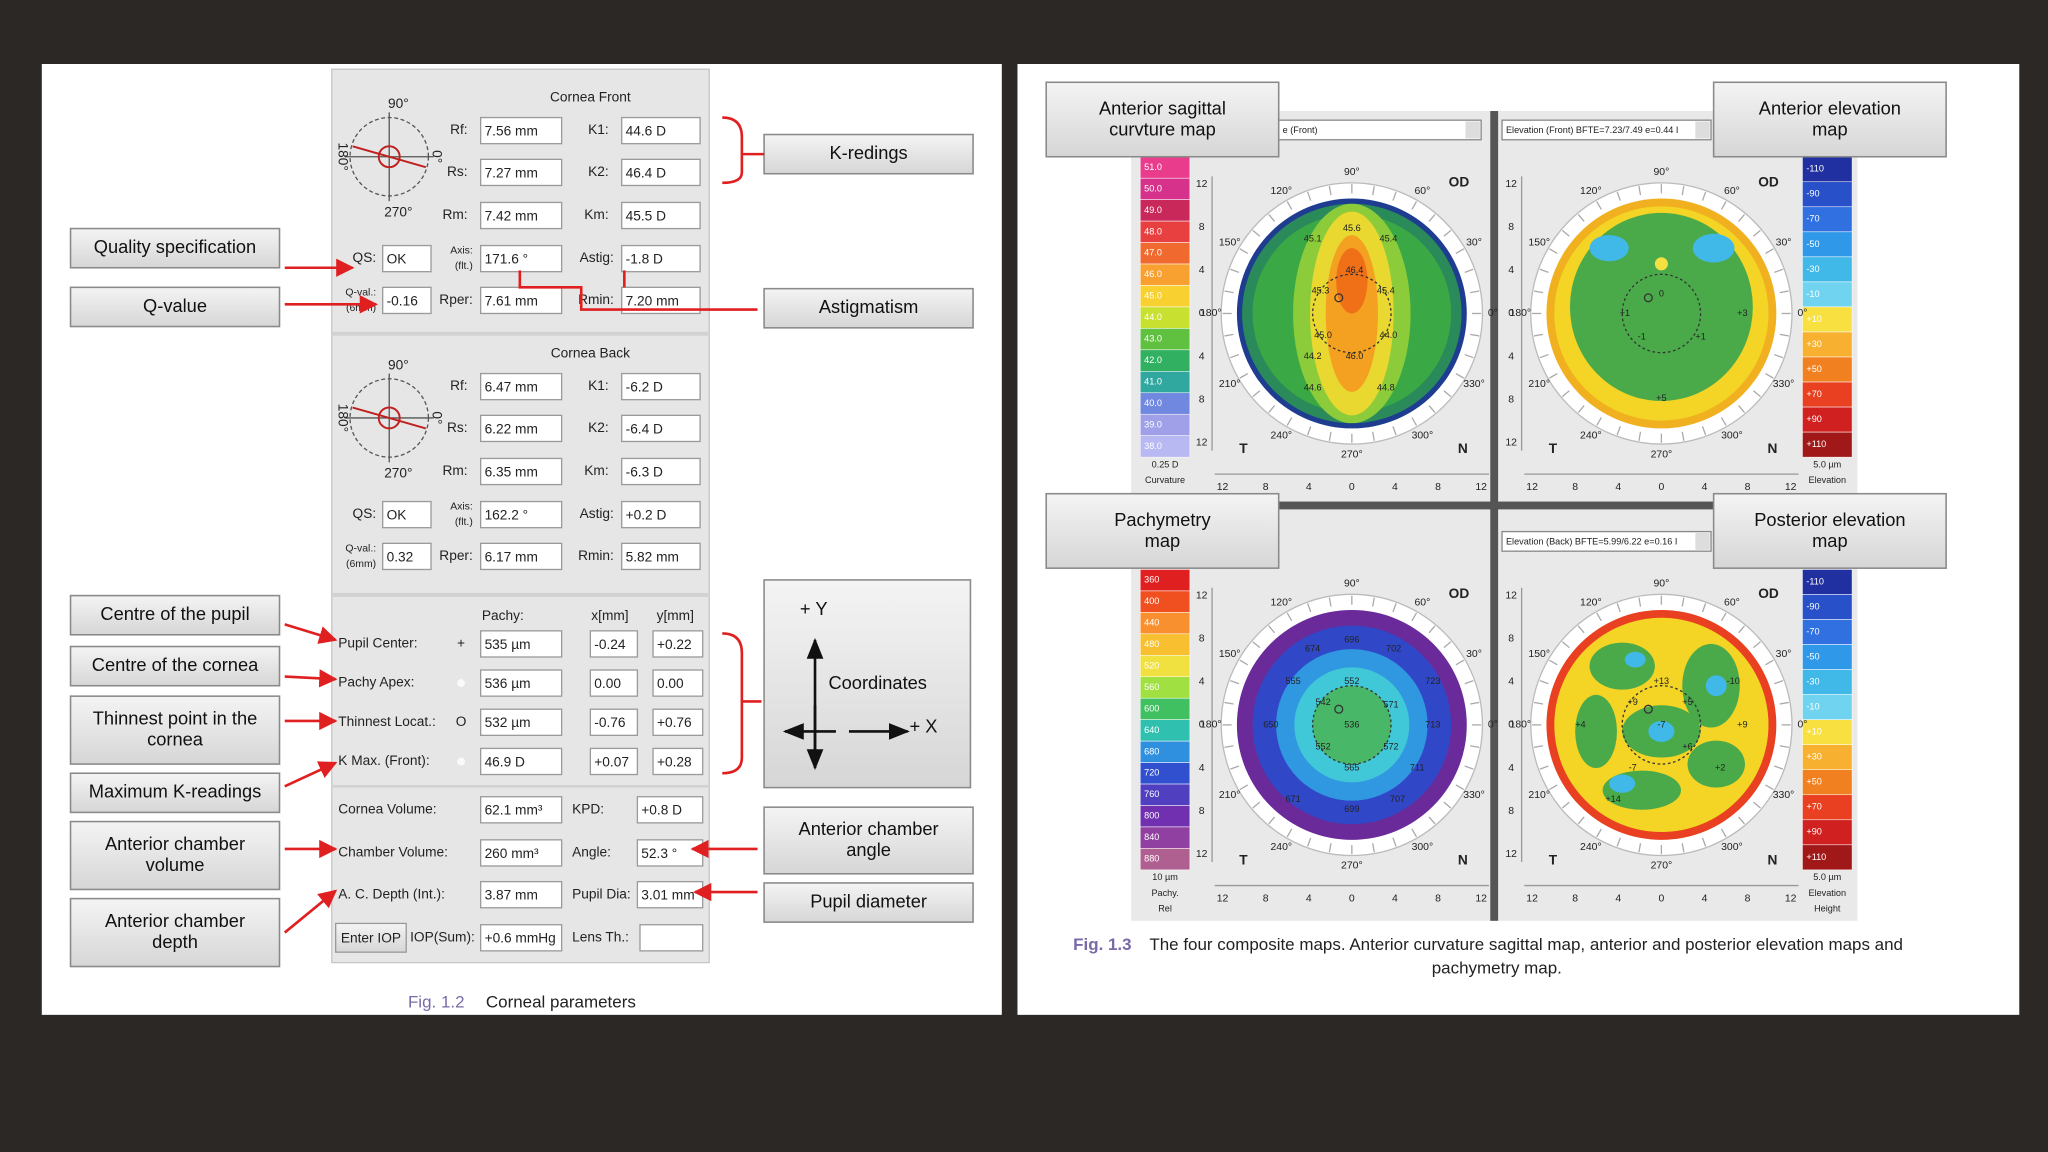  I want to click on dial-label: 90°, so click(398, 103).